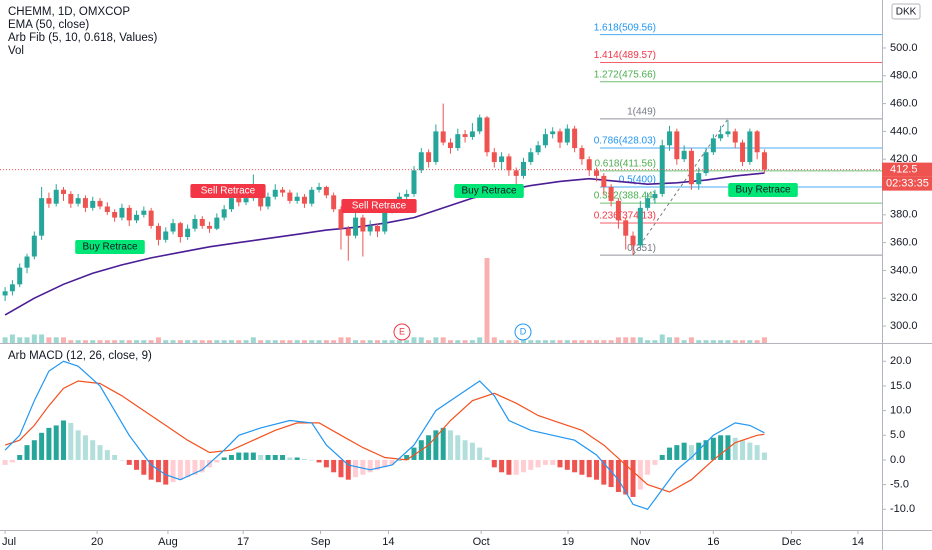 Image resolution: width=932 pixels, height=550 pixels. Describe the element at coordinates (904, 131) in the screenshot. I see `y-tick-label: 440.0` at that location.